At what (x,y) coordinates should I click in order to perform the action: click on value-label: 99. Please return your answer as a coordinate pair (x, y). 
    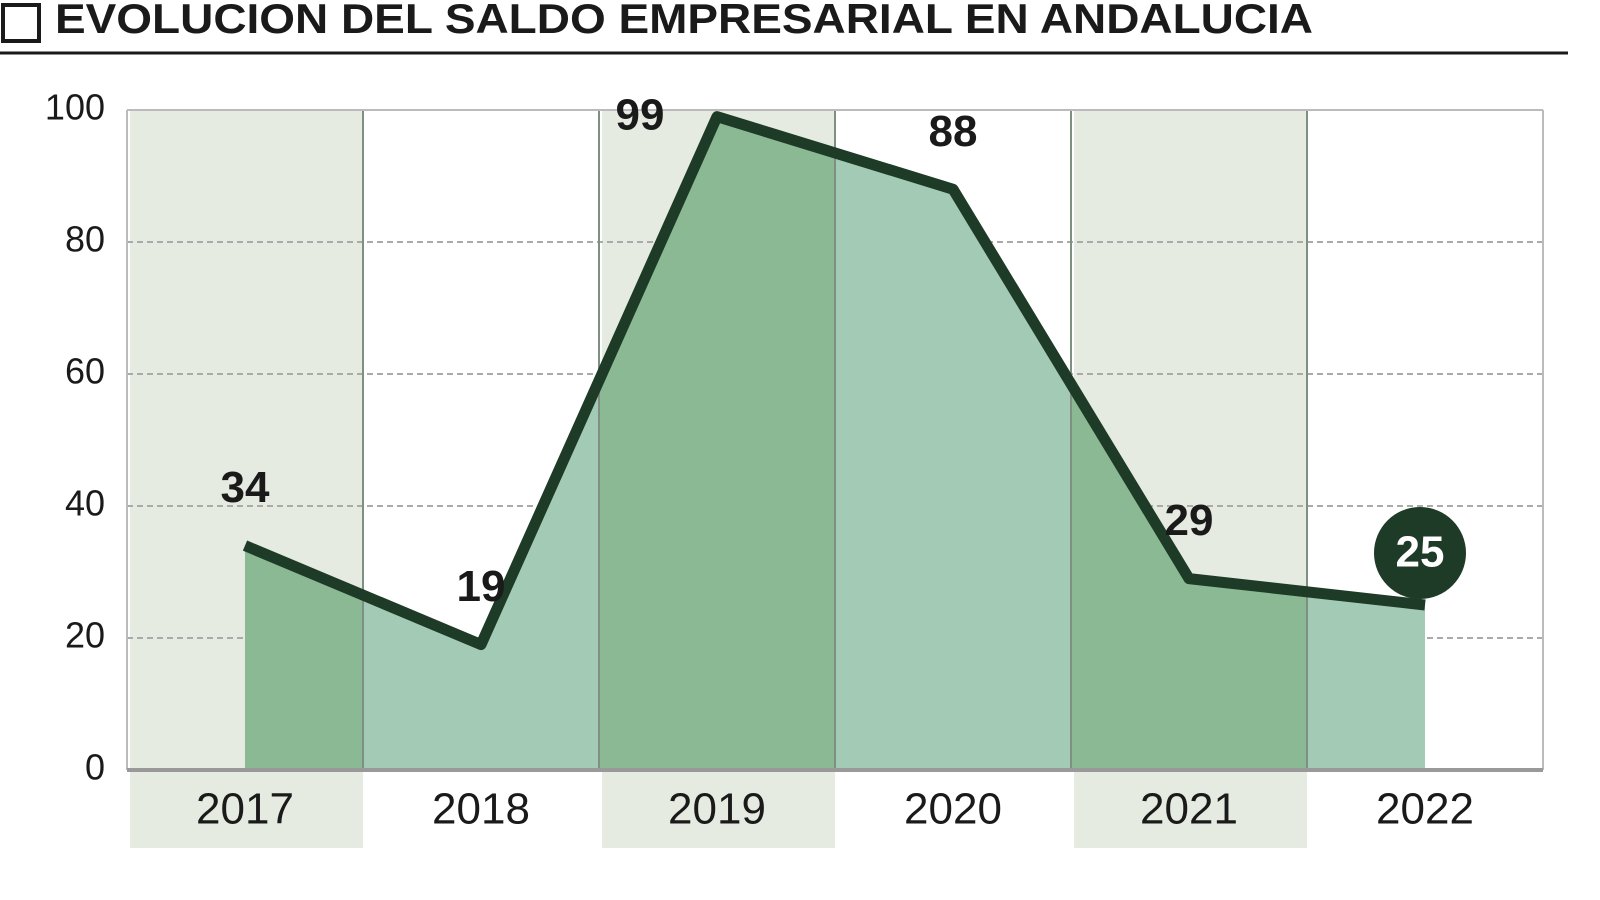
    Looking at the image, I should click on (640, 115).